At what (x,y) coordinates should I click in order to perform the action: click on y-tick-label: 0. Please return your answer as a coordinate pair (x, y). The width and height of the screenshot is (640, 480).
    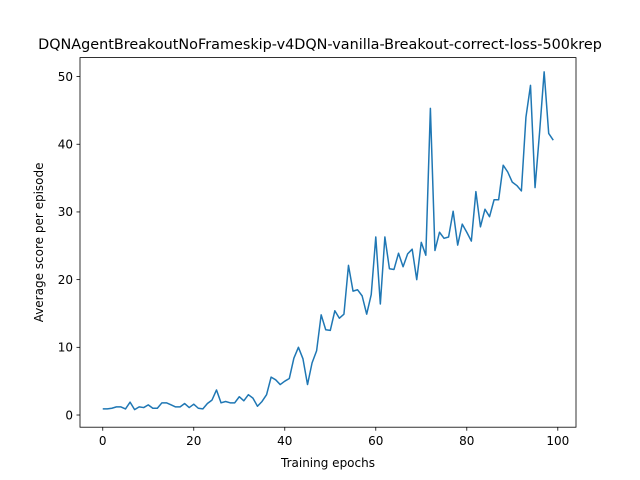
    Looking at the image, I should click on (69, 415).